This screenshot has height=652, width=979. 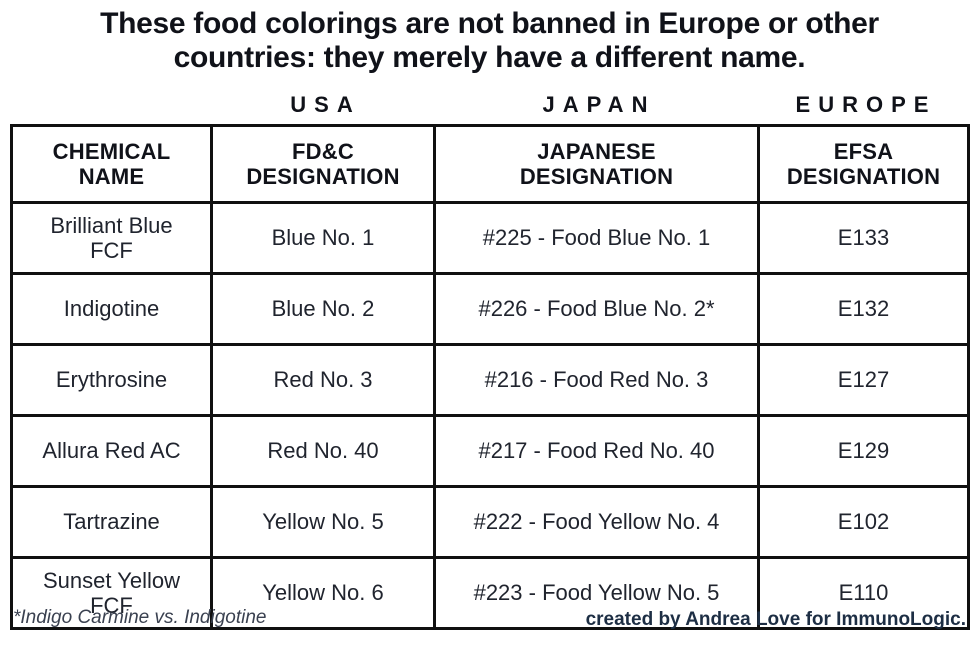 I want to click on cell-fdc: Red No. 3, so click(x=323, y=380).